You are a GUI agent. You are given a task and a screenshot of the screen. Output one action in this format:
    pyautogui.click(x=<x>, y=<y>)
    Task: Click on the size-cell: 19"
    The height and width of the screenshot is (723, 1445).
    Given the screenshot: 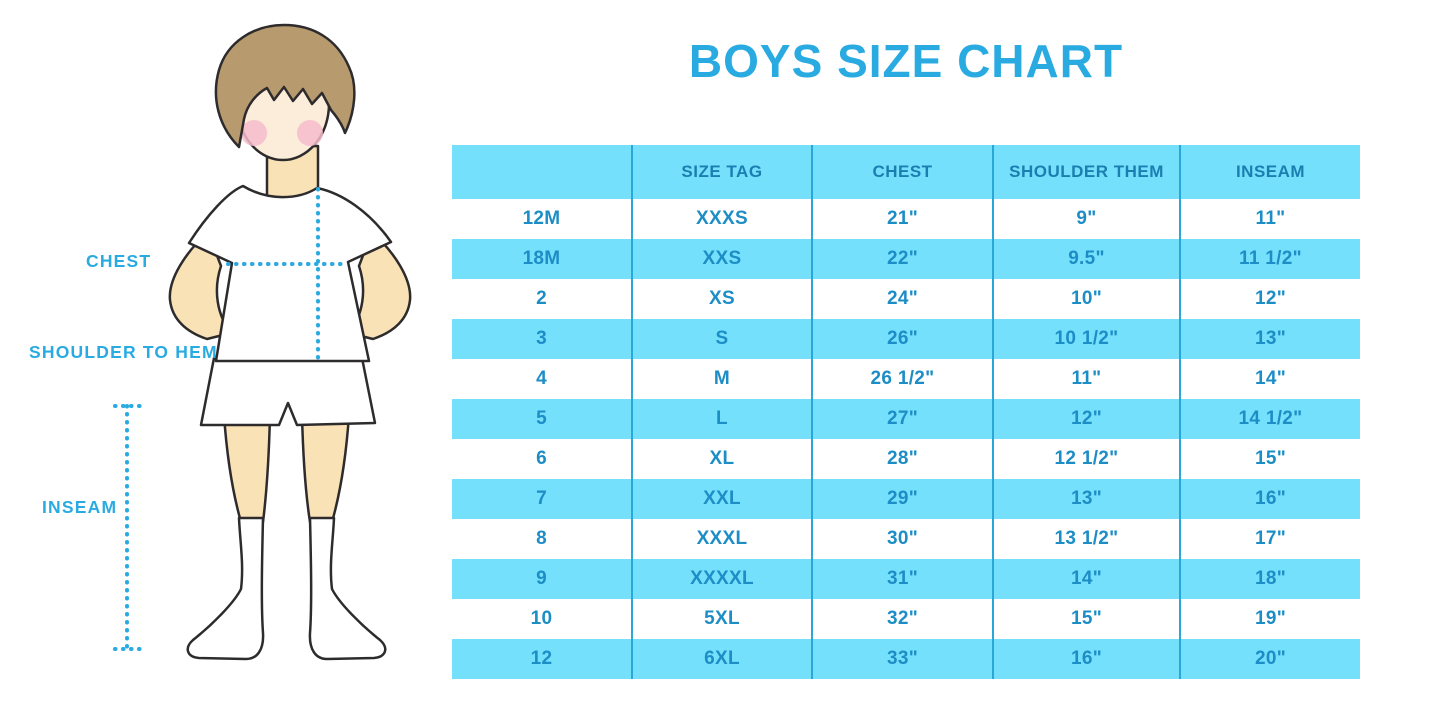 What is the action you would take?
    pyautogui.click(x=1269, y=619)
    